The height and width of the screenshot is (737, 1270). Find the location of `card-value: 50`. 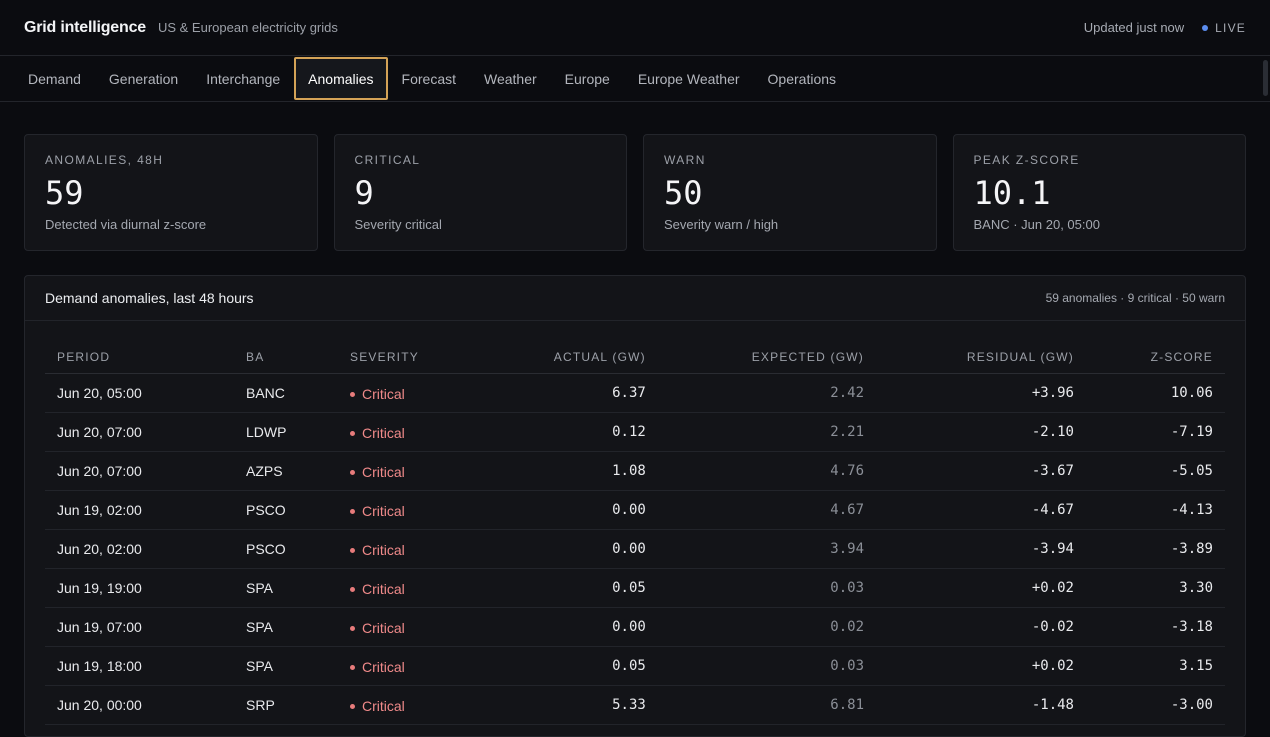

card-value: 50 is located at coordinates (683, 193).